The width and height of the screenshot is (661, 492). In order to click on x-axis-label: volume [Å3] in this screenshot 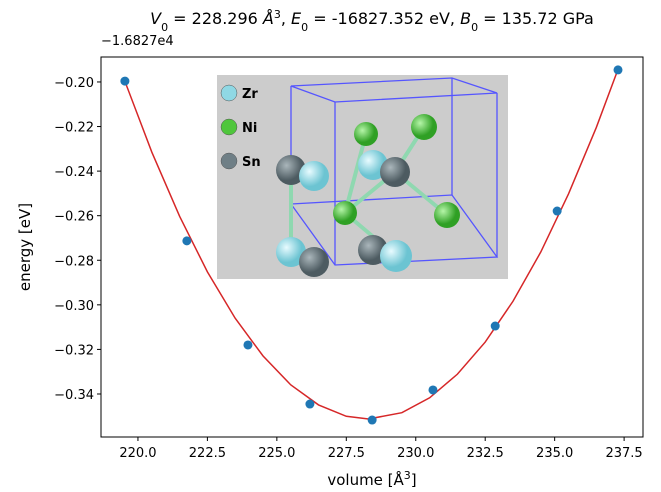, I will do `click(371, 479)`.